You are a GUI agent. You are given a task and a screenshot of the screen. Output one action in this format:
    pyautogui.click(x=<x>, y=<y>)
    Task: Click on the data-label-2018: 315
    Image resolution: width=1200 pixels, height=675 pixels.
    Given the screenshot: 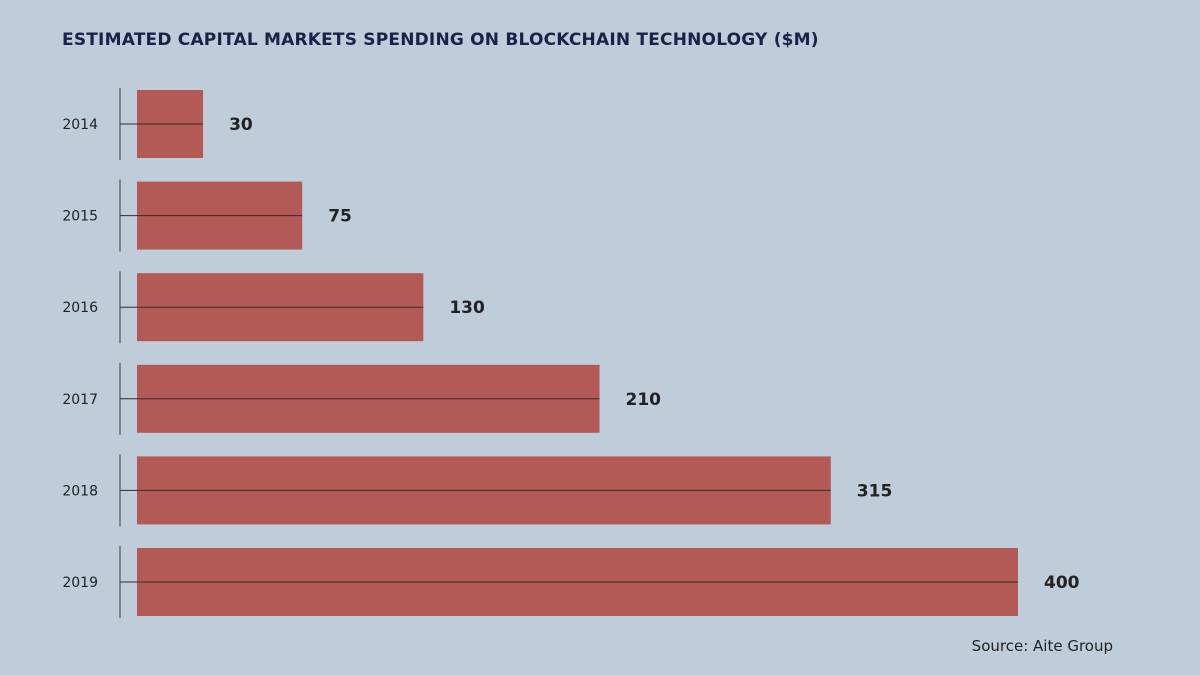 What is the action you would take?
    pyautogui.click(x=875, y=491)
    